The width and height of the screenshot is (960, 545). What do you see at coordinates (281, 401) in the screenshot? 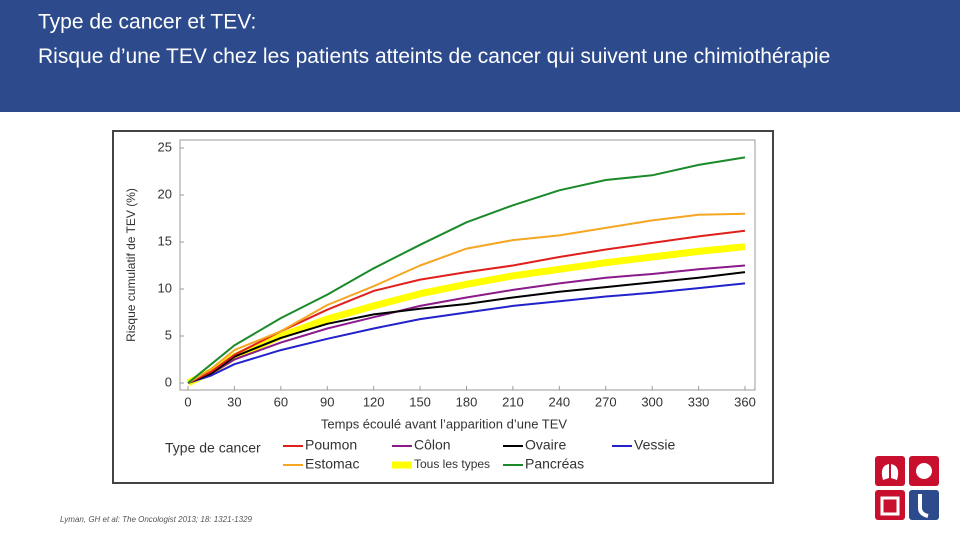
I see `x-tick-label: 60` at bounding box center [281, 401].